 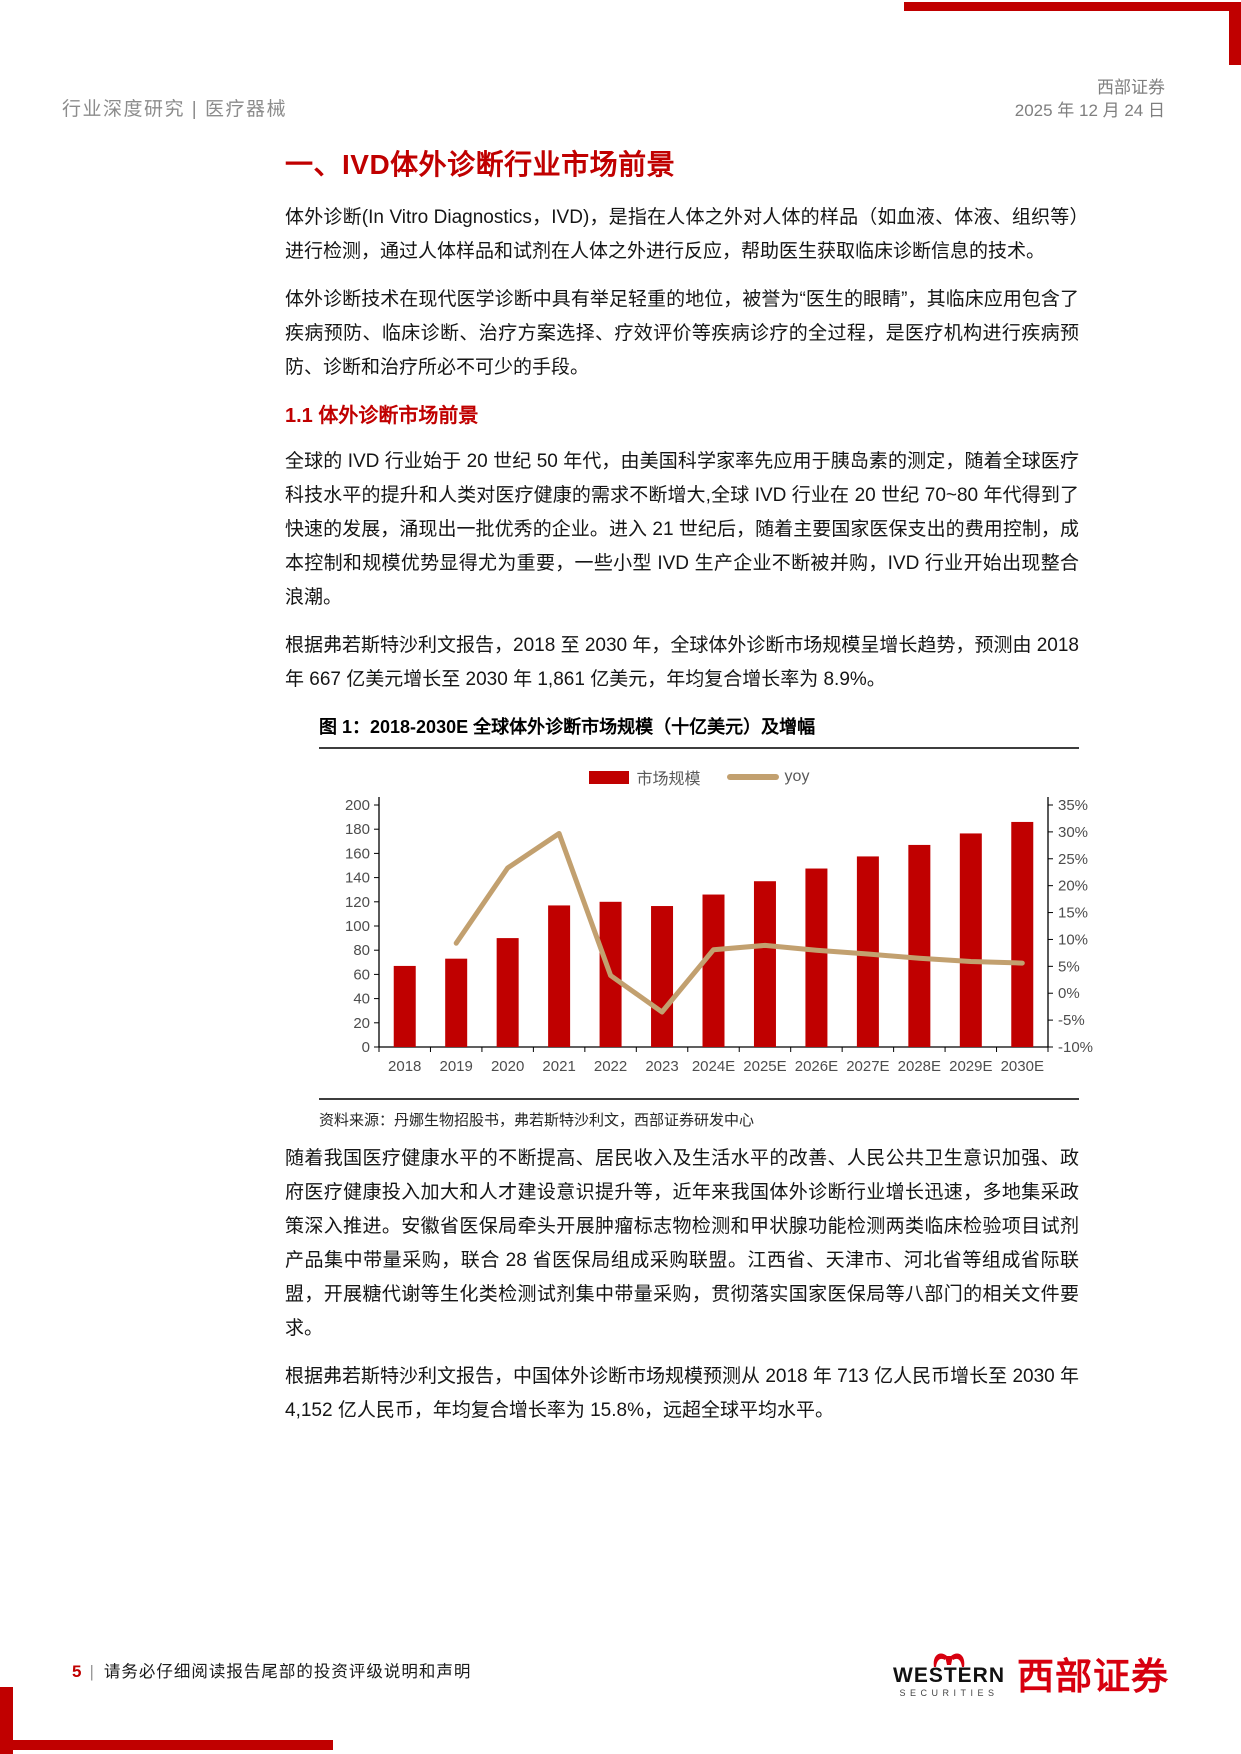 I want to click on yoy-line, so click(x=739, y=923).